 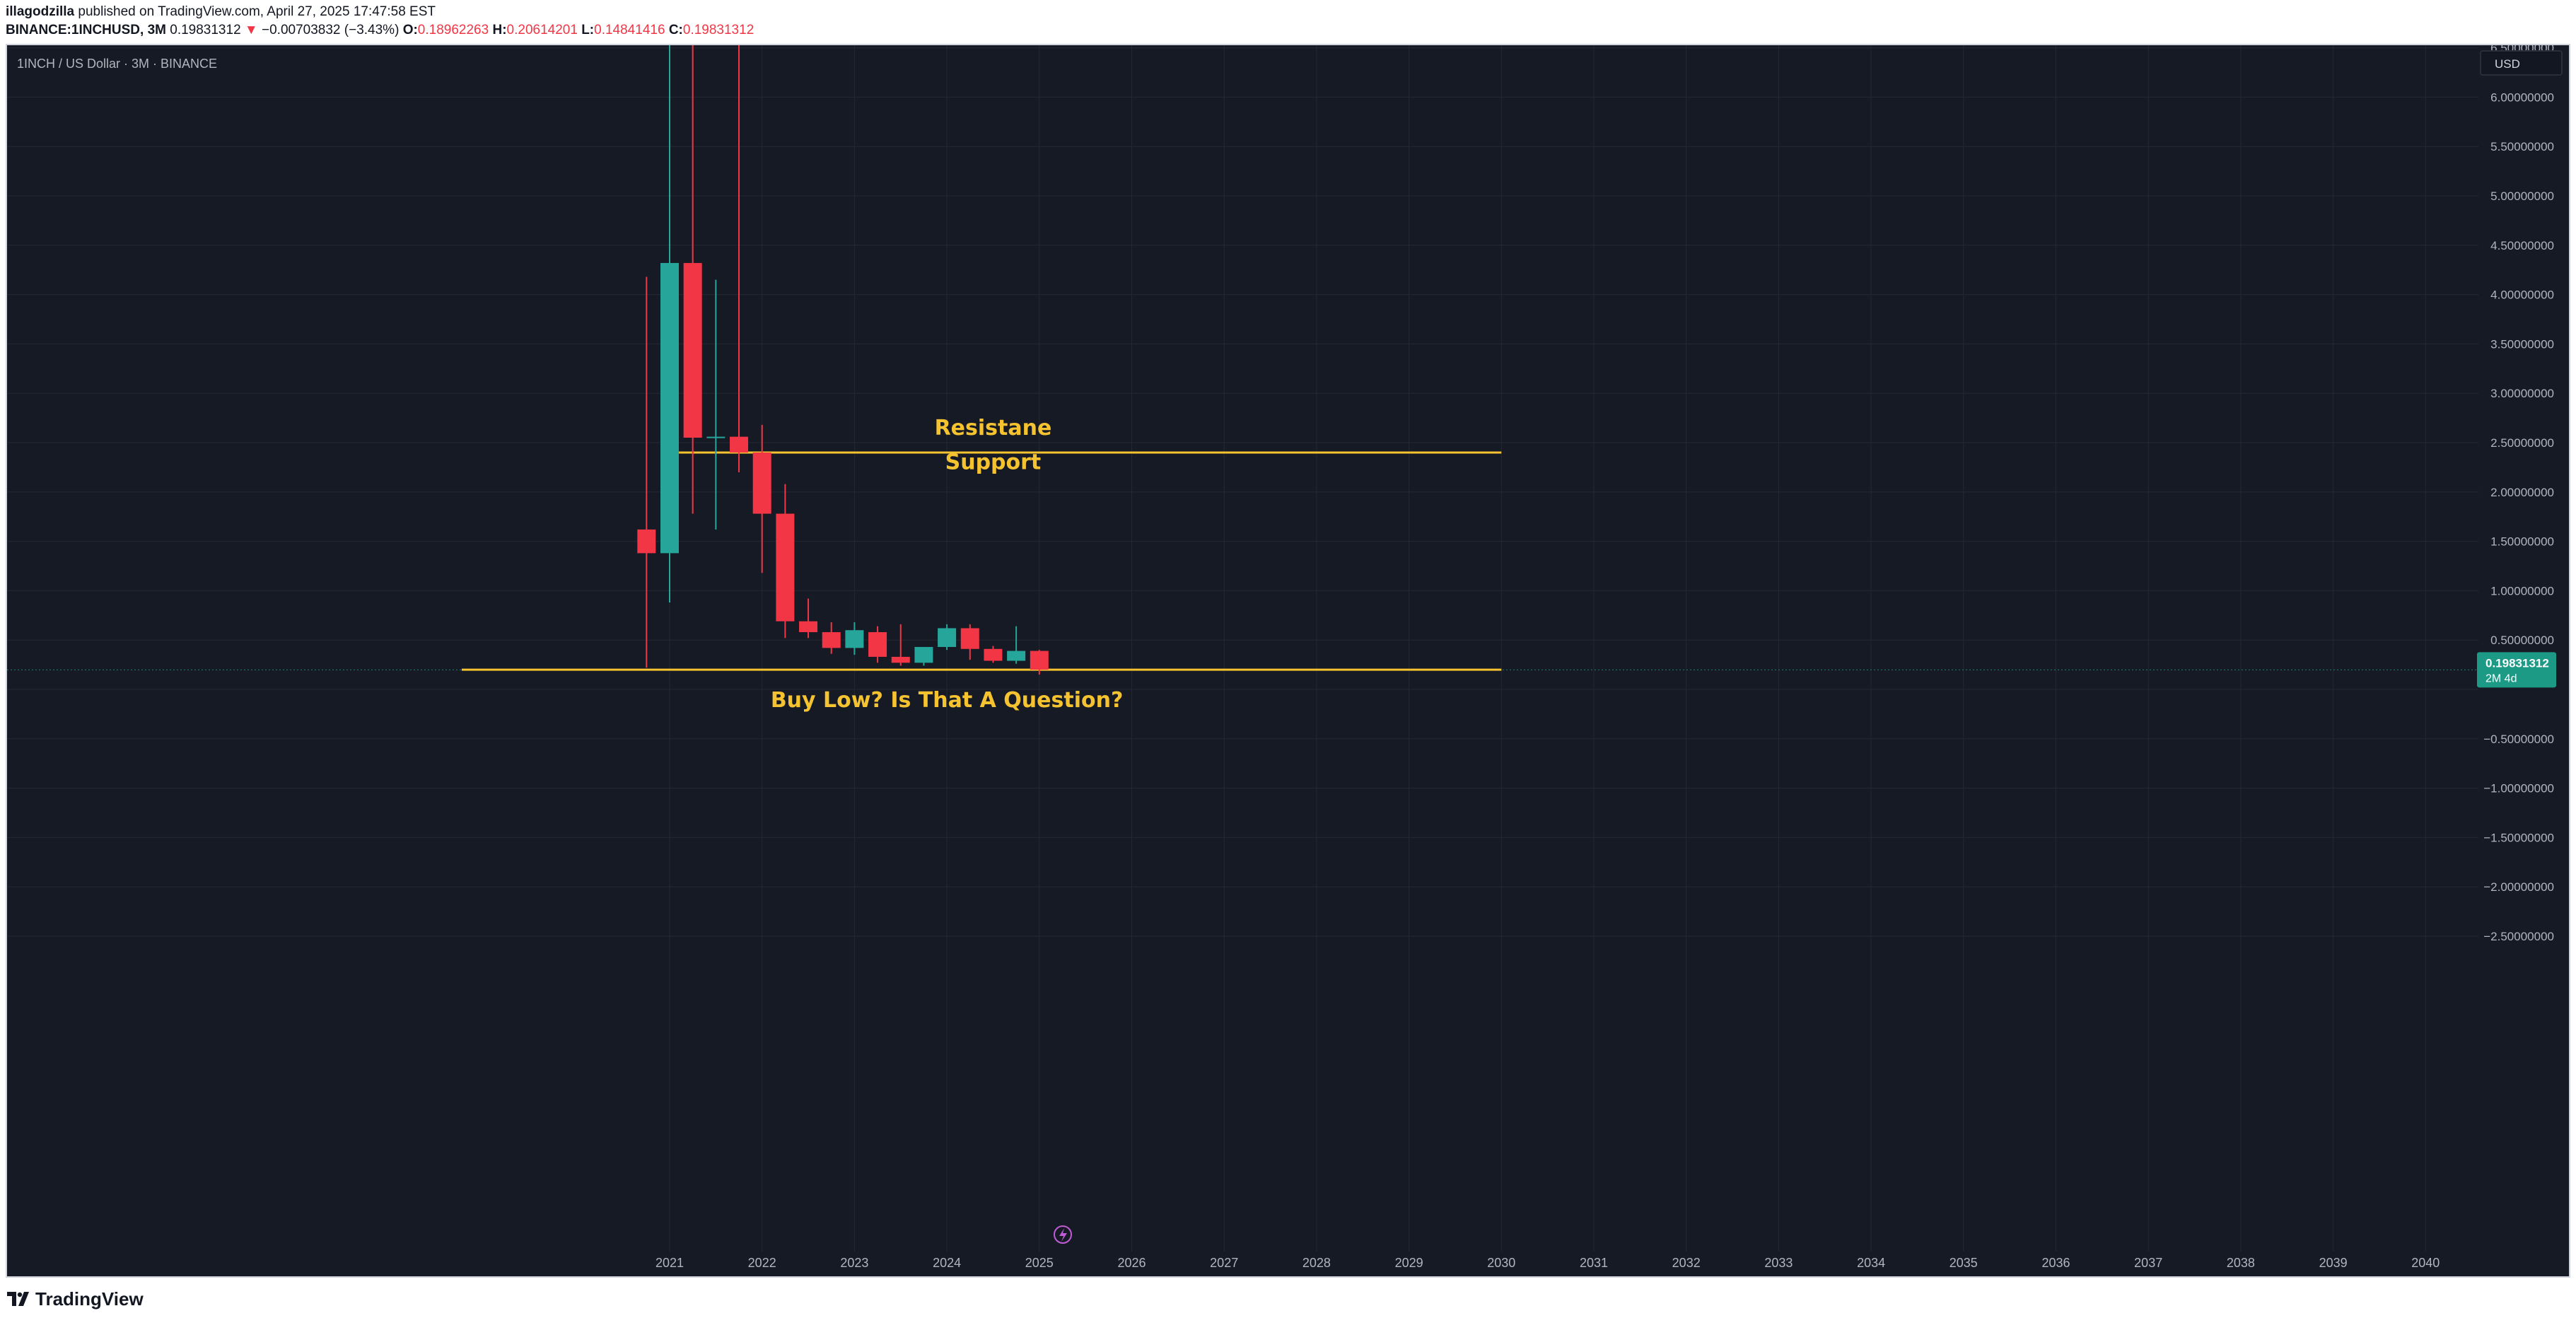 I want to click on y-tick-label: −2.50000000, so click(x=2518, y=936).